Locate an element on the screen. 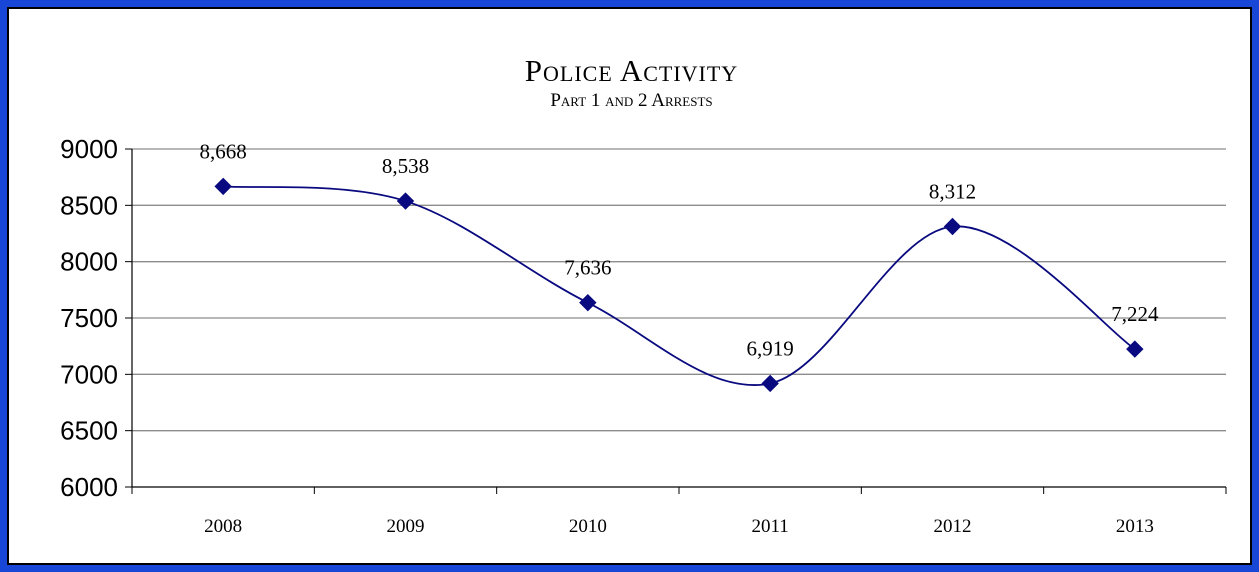  x-tick-label: 2010 is located at coordinates (588, 526).